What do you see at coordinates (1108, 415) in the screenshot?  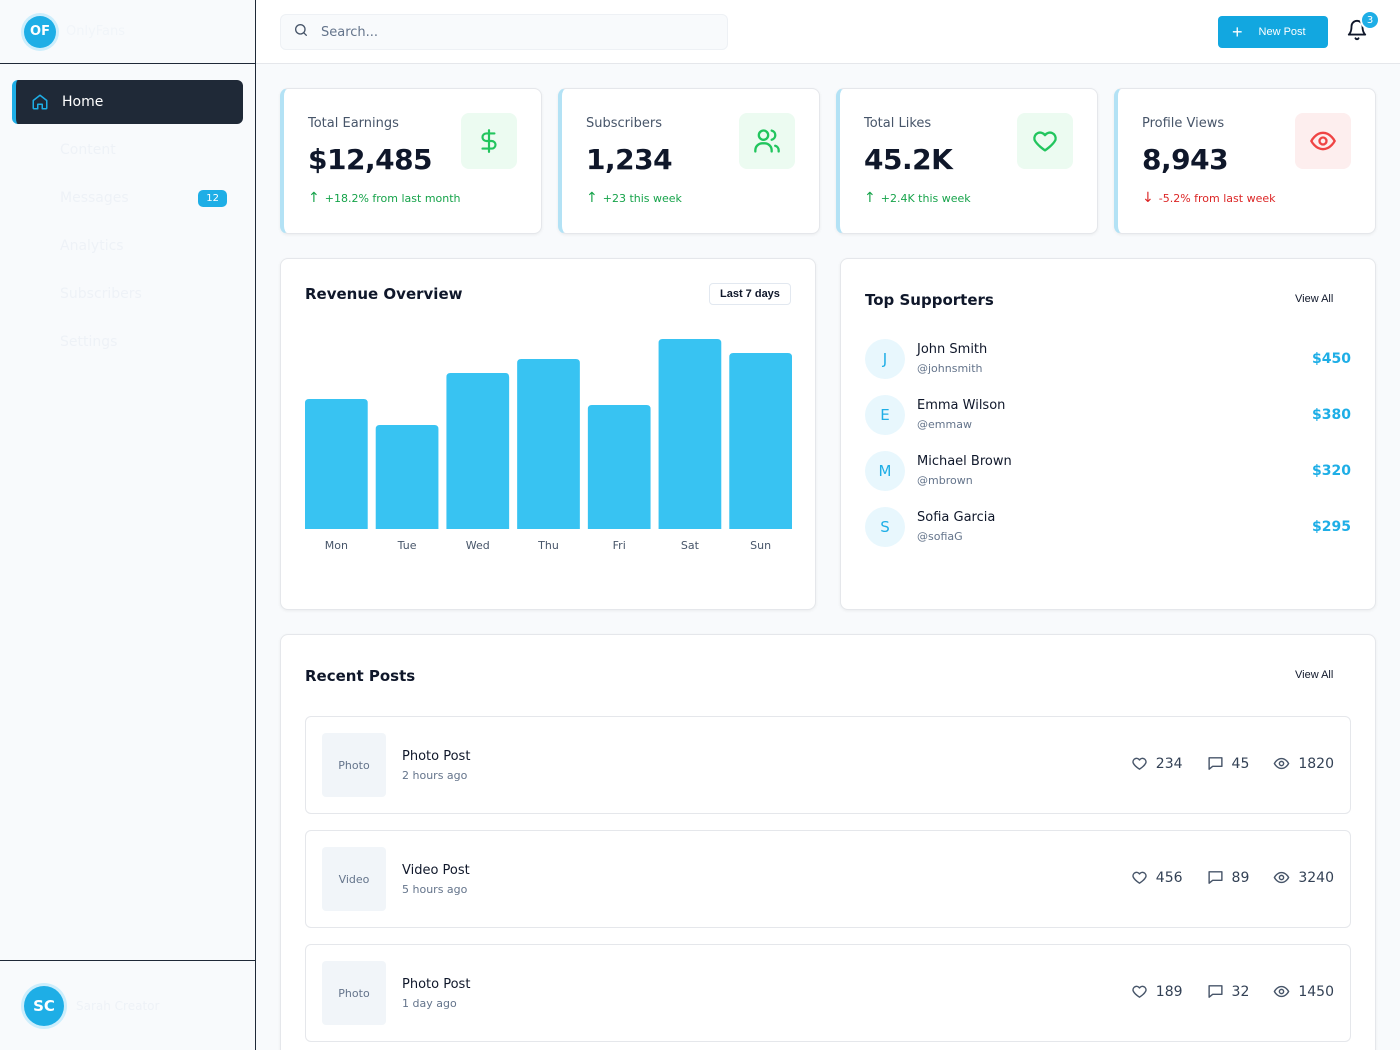 I see `supporter-row: E Emma Wilson @emmaw $380` at bounding box center [1108, 415].